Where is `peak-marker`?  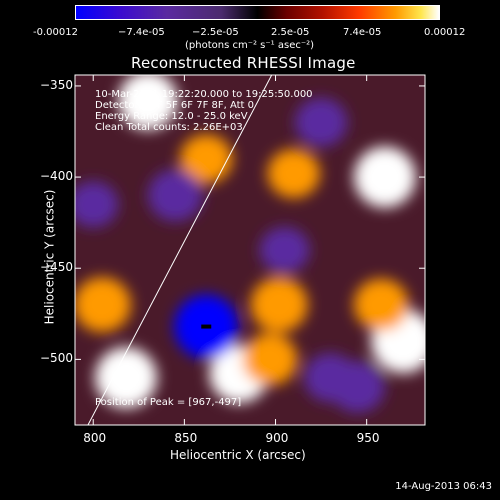
peak-marker is located at coordinates (206, 326).